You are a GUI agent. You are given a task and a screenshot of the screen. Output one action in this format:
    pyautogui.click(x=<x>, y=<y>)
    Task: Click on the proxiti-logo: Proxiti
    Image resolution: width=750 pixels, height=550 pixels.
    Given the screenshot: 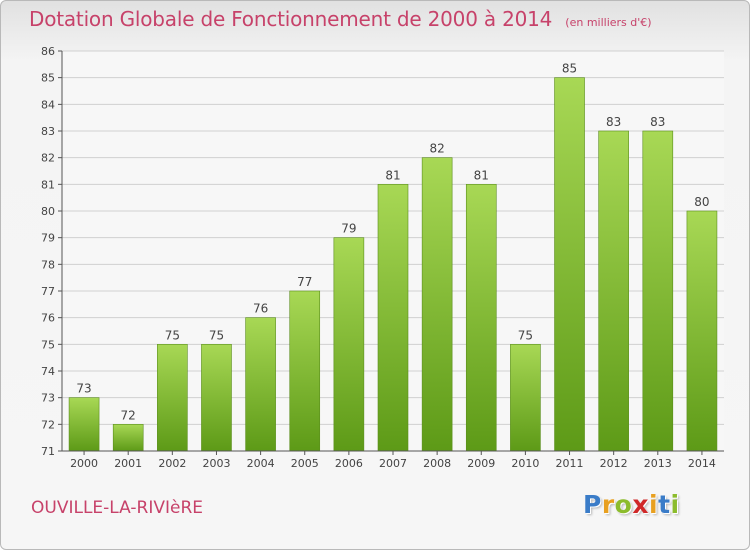 What is the action you would take?
    pyautogui.click(x=631, y=504)
    